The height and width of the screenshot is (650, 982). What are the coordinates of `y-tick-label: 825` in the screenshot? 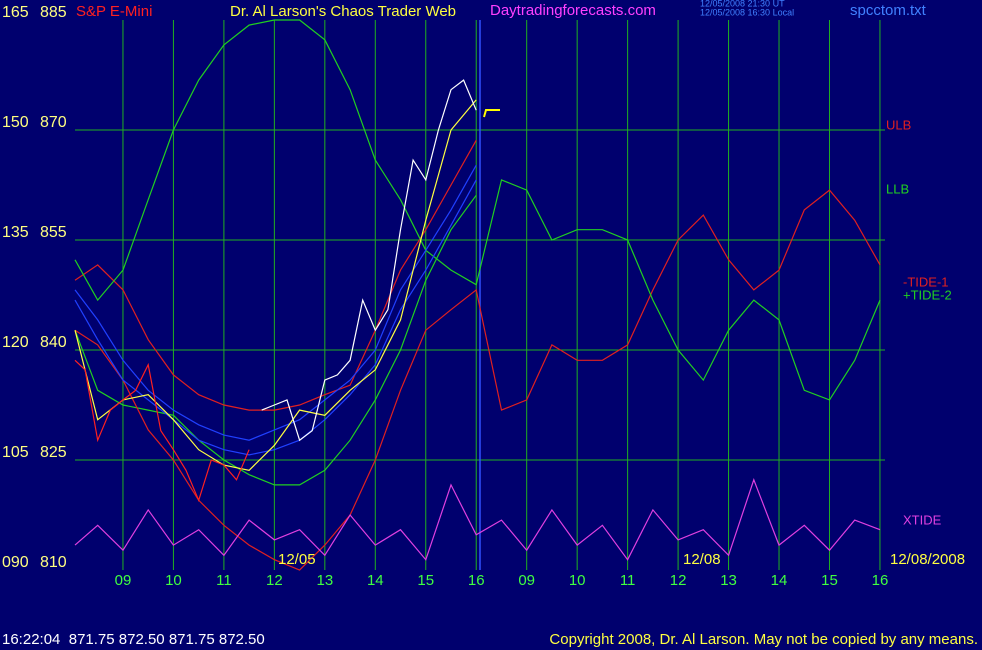 It's located at (53, 452).